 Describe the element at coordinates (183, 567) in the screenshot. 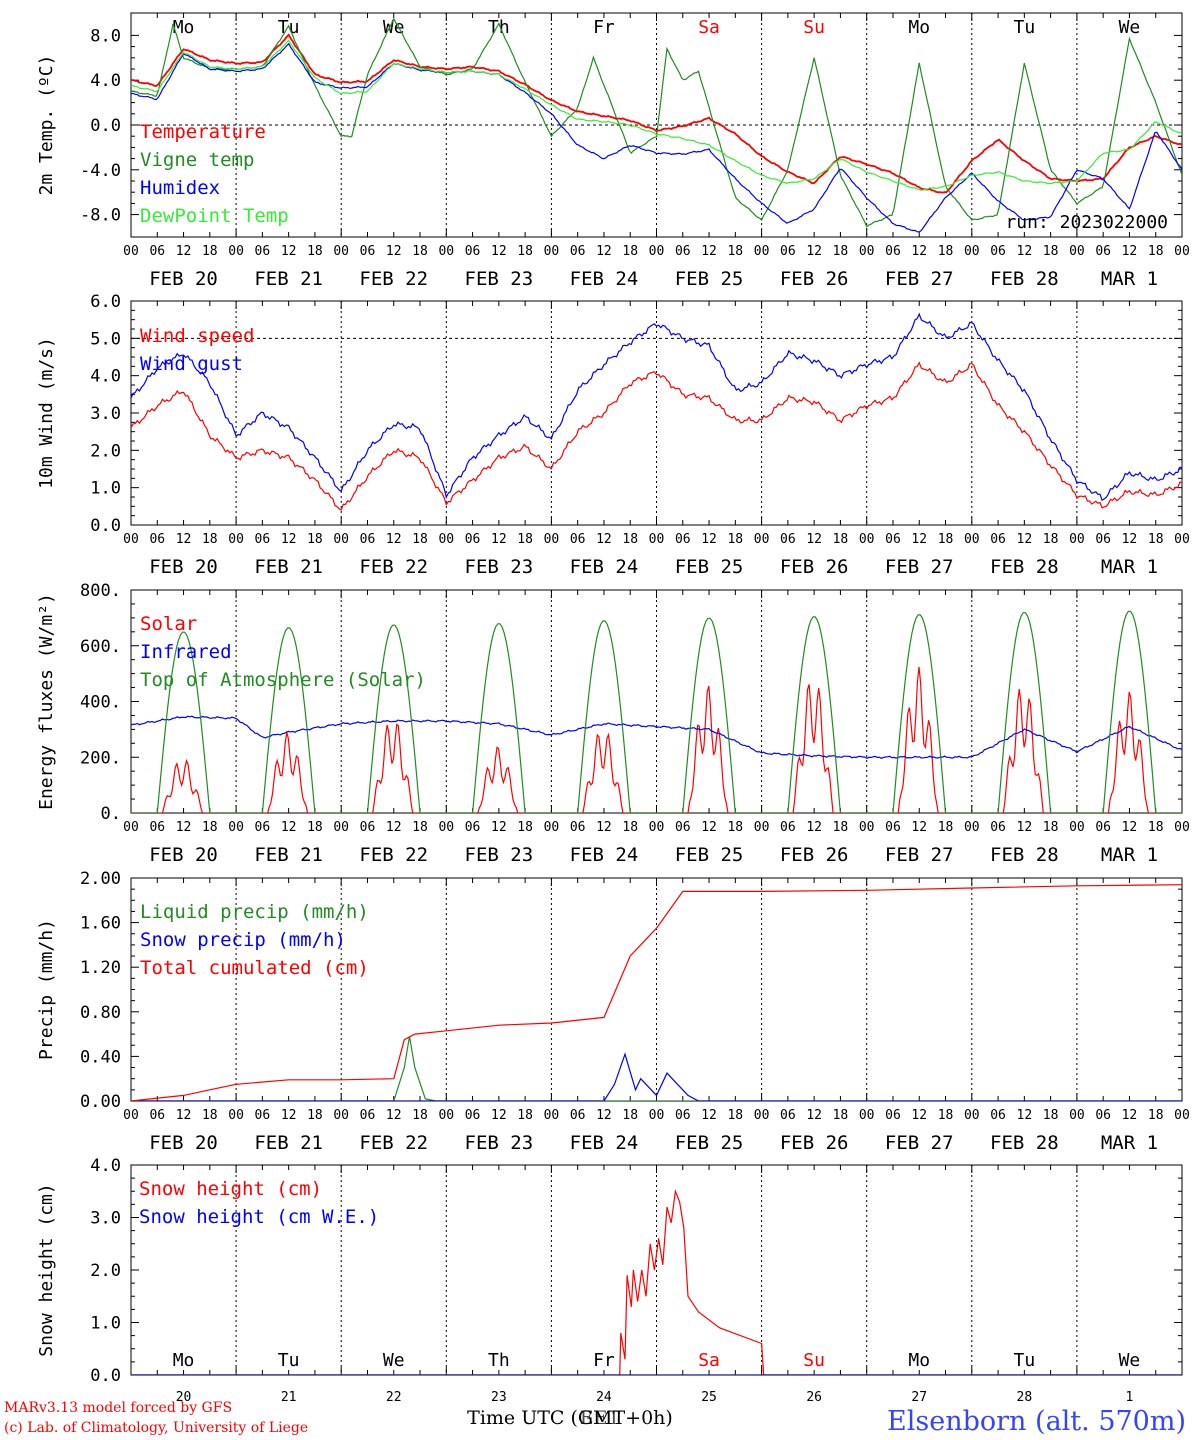

I see `date-label: FEB 20` at that location.